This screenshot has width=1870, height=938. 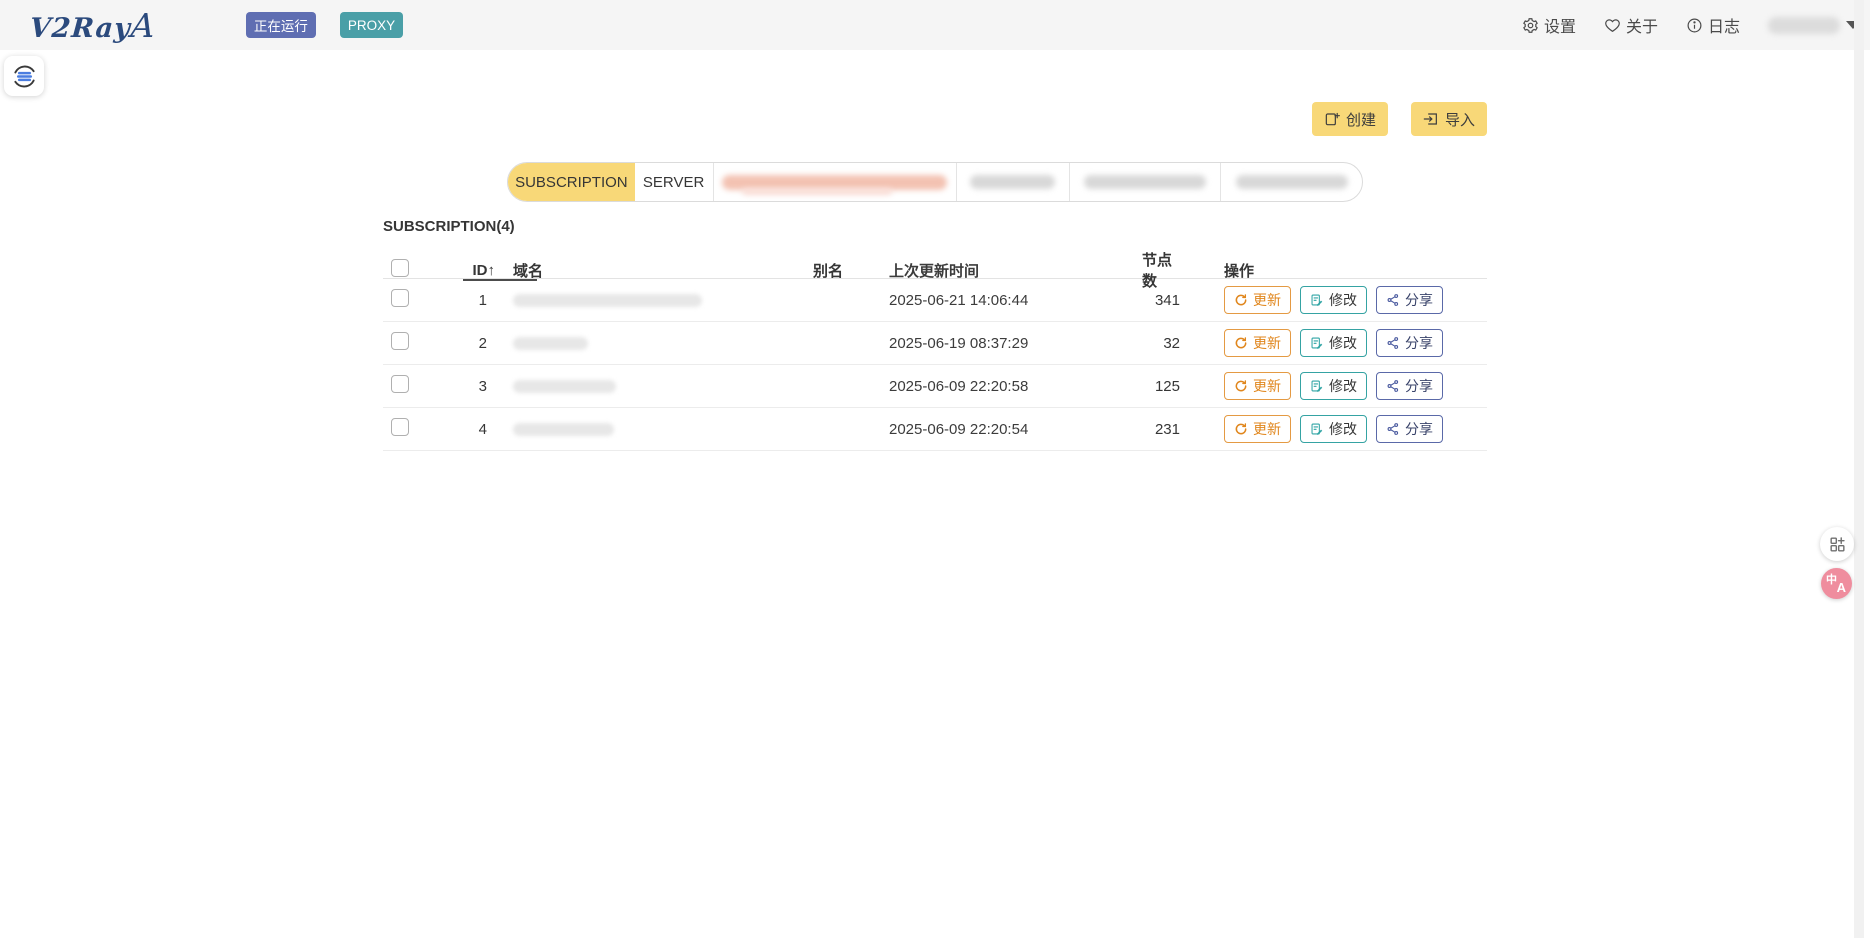 I want to click on sort-asc-icon: ↑, so click(x=491, y=270).